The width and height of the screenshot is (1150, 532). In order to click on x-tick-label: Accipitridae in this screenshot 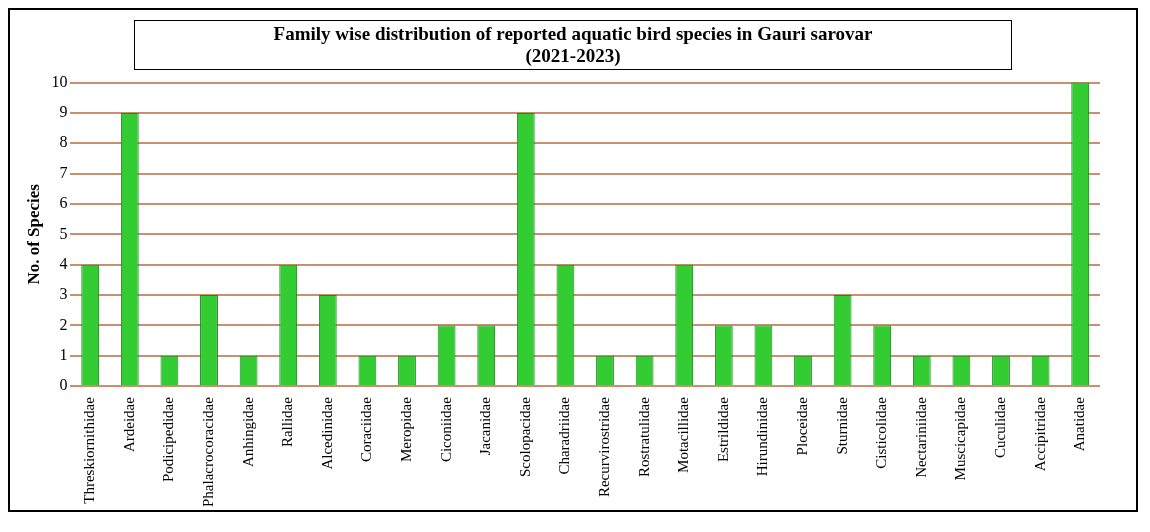, I will do `click(1039, 434)`.